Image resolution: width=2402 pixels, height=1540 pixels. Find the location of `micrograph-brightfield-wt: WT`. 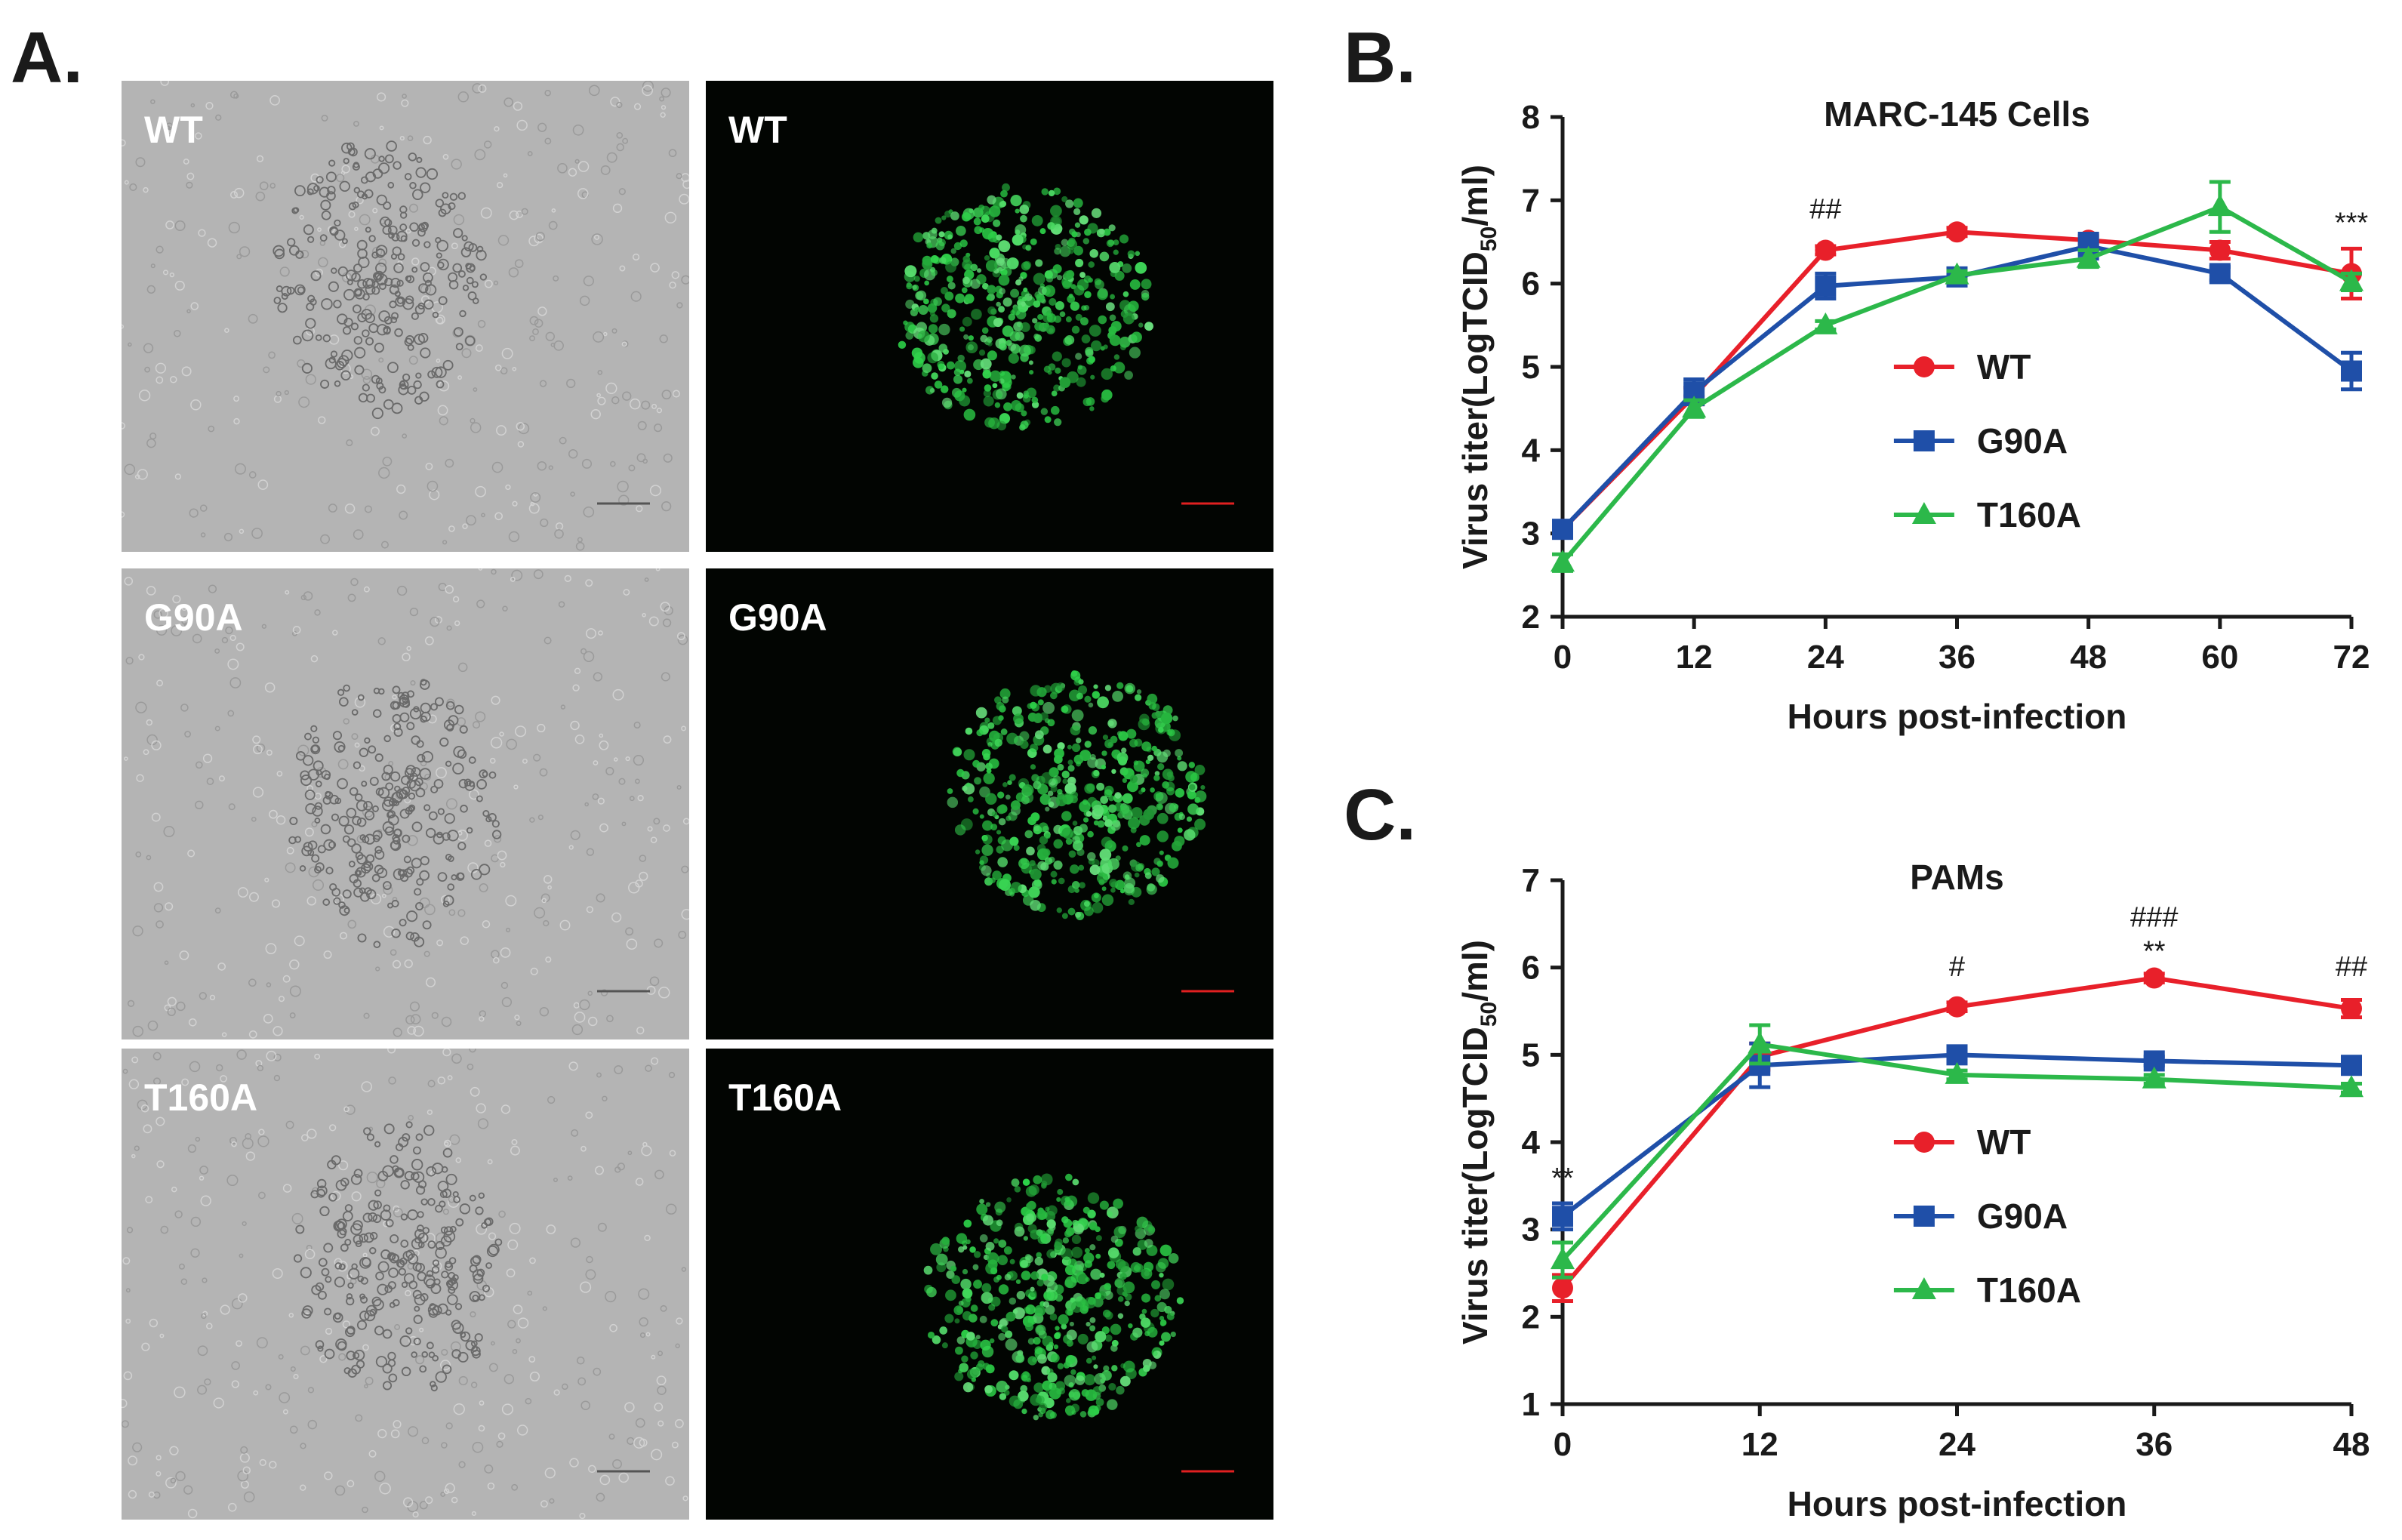

micrograph-brightfield-wt: WT is located at coordinates (405, 316).